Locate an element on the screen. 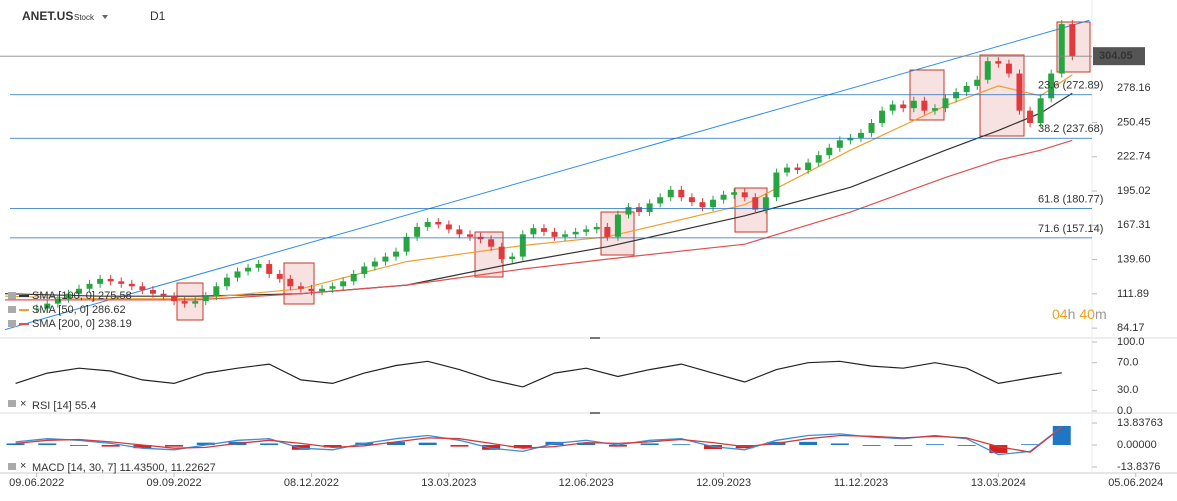 The height and width of the screenshot is (501, 1177). dropdown-icon is located at coordinates (105, 17).